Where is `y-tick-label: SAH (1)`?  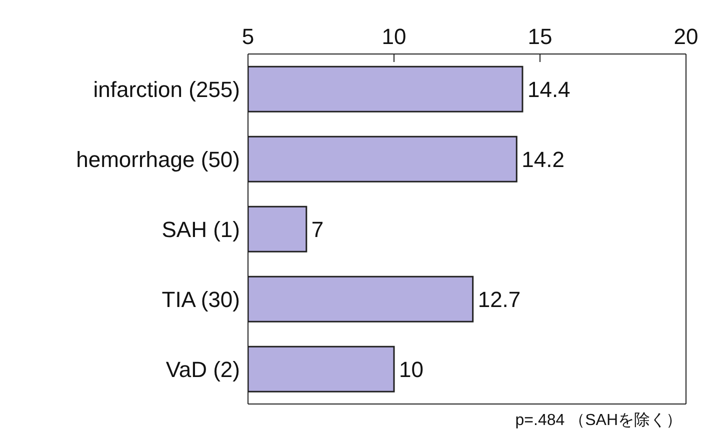
y-tick-label: SAH (1) is located at coordinates (201, 229).